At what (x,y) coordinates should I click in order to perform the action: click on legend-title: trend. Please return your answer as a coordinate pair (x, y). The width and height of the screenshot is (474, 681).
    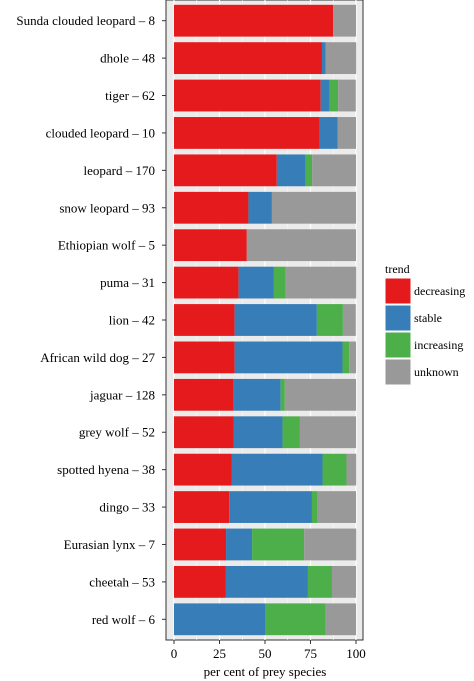
    Looking at the image, I should click on (397, 269).